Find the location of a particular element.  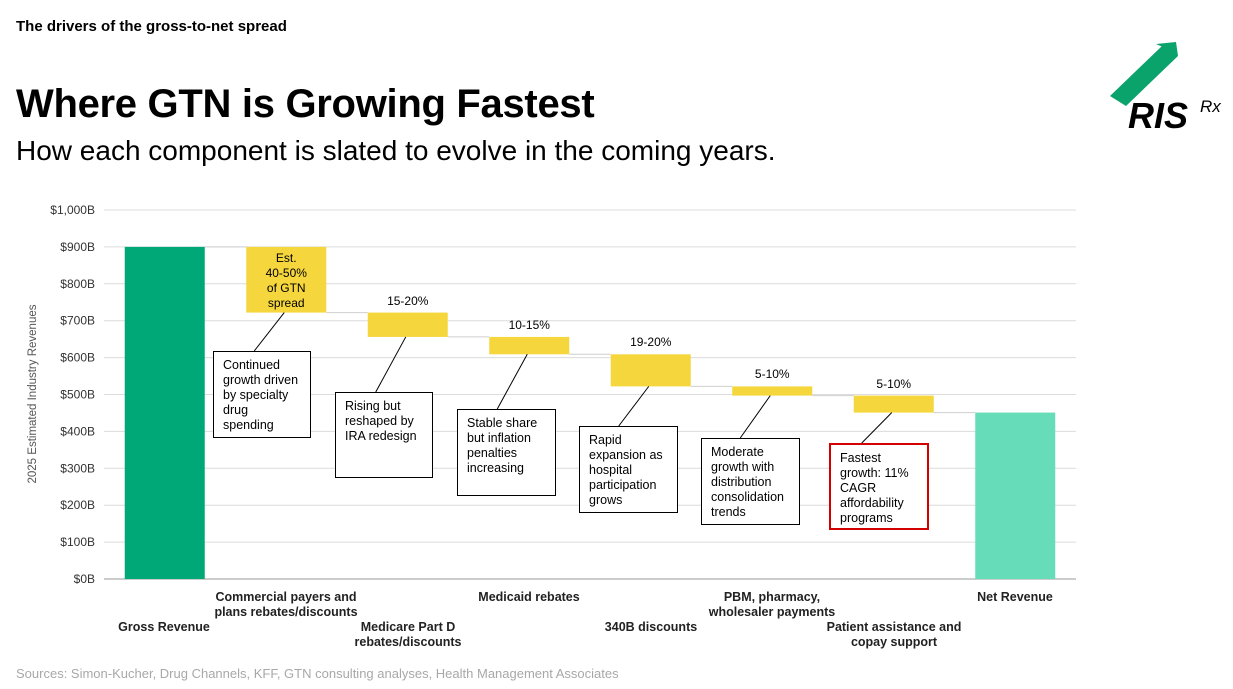

y-tick-label: $800B is located at coordinates (77, 284).